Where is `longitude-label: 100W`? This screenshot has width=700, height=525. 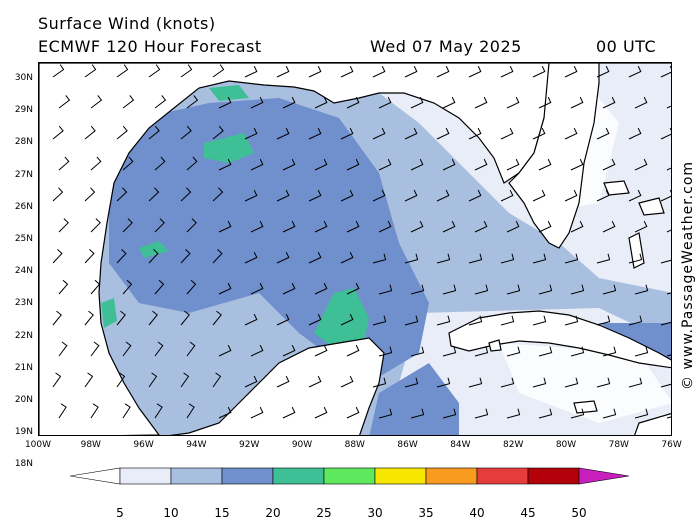 longitude-label: 100W is located at coordinates (38, 445).